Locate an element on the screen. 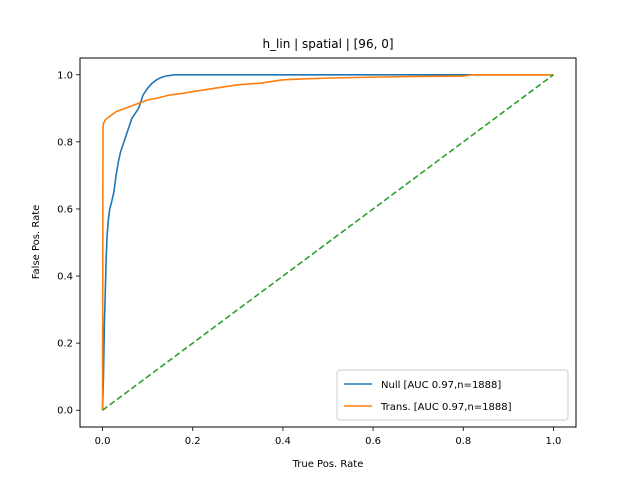 This screenshot has height=480, width=640. chart-title: h_lin | spatial | [96, 0] is located at coordinates (327, 44).